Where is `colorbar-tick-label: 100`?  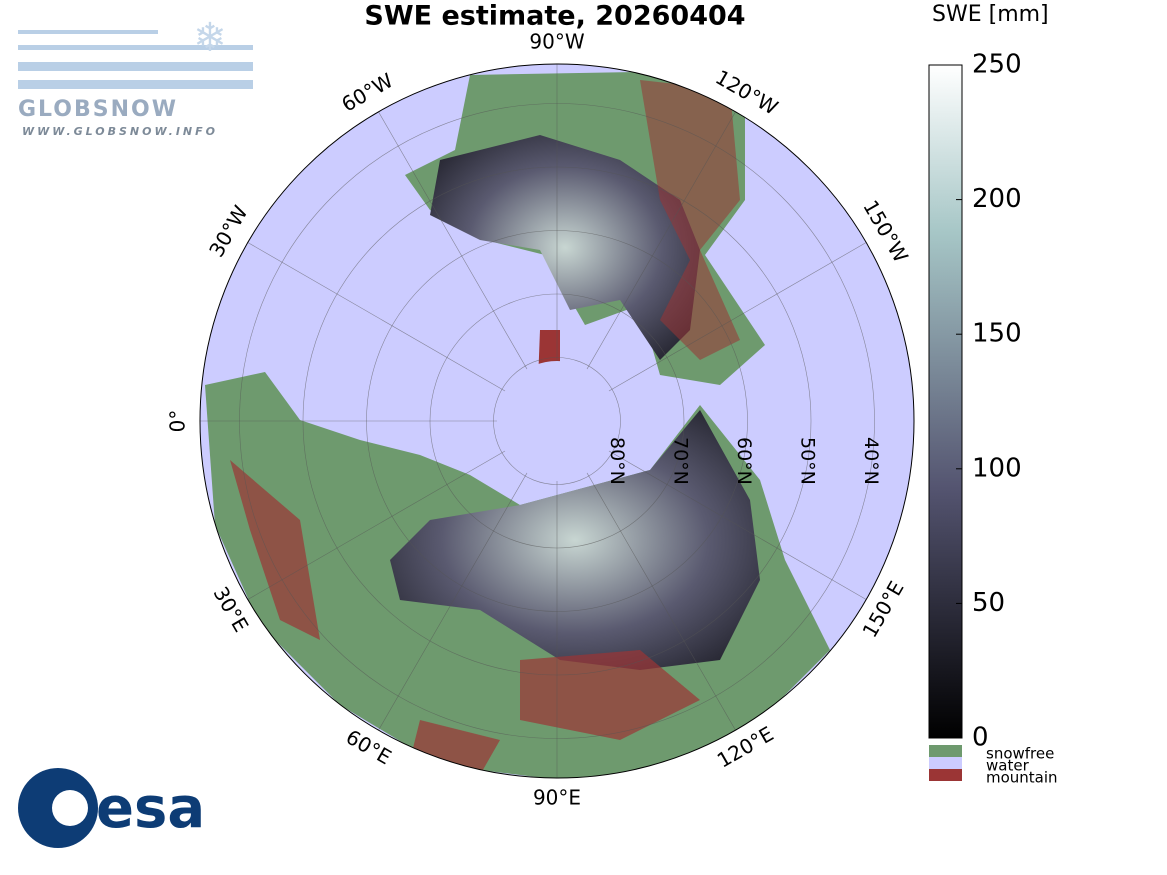
colorbar-tick-label: 100 is located at coordinates (997, 468).